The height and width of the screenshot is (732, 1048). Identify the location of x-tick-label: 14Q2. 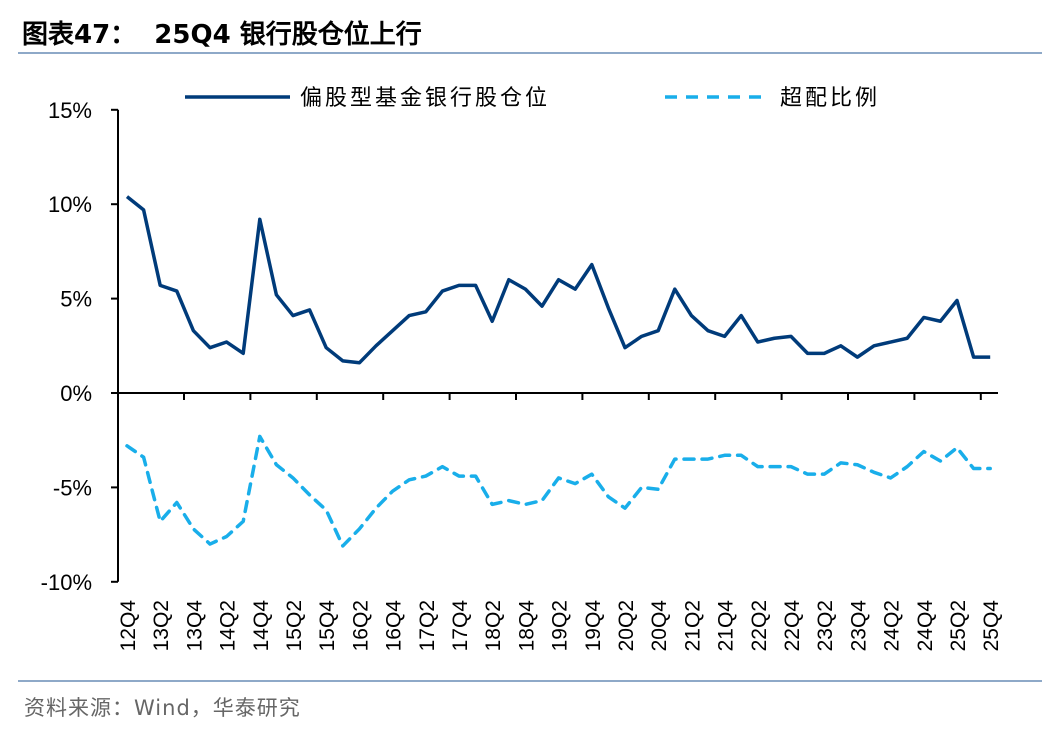
(228, 625).